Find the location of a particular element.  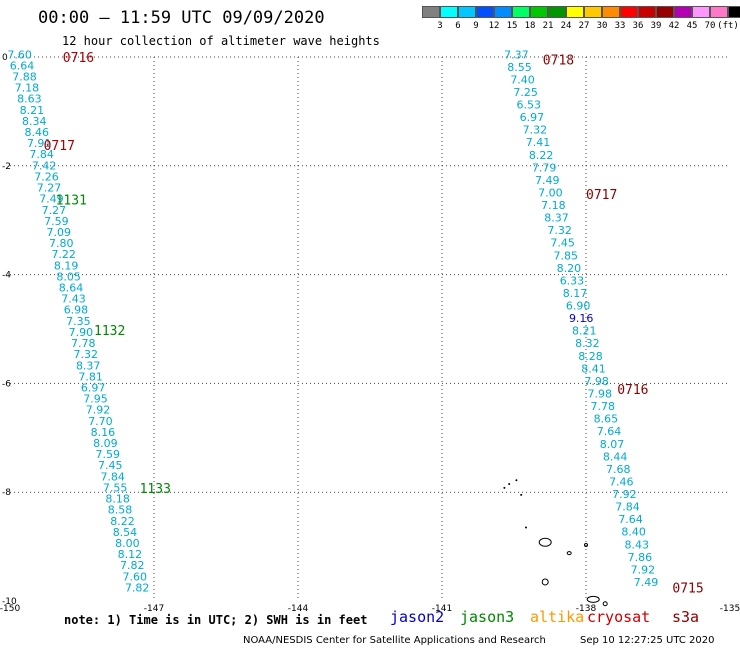

data-label: 7.88 is located at coordinates (24, 76).